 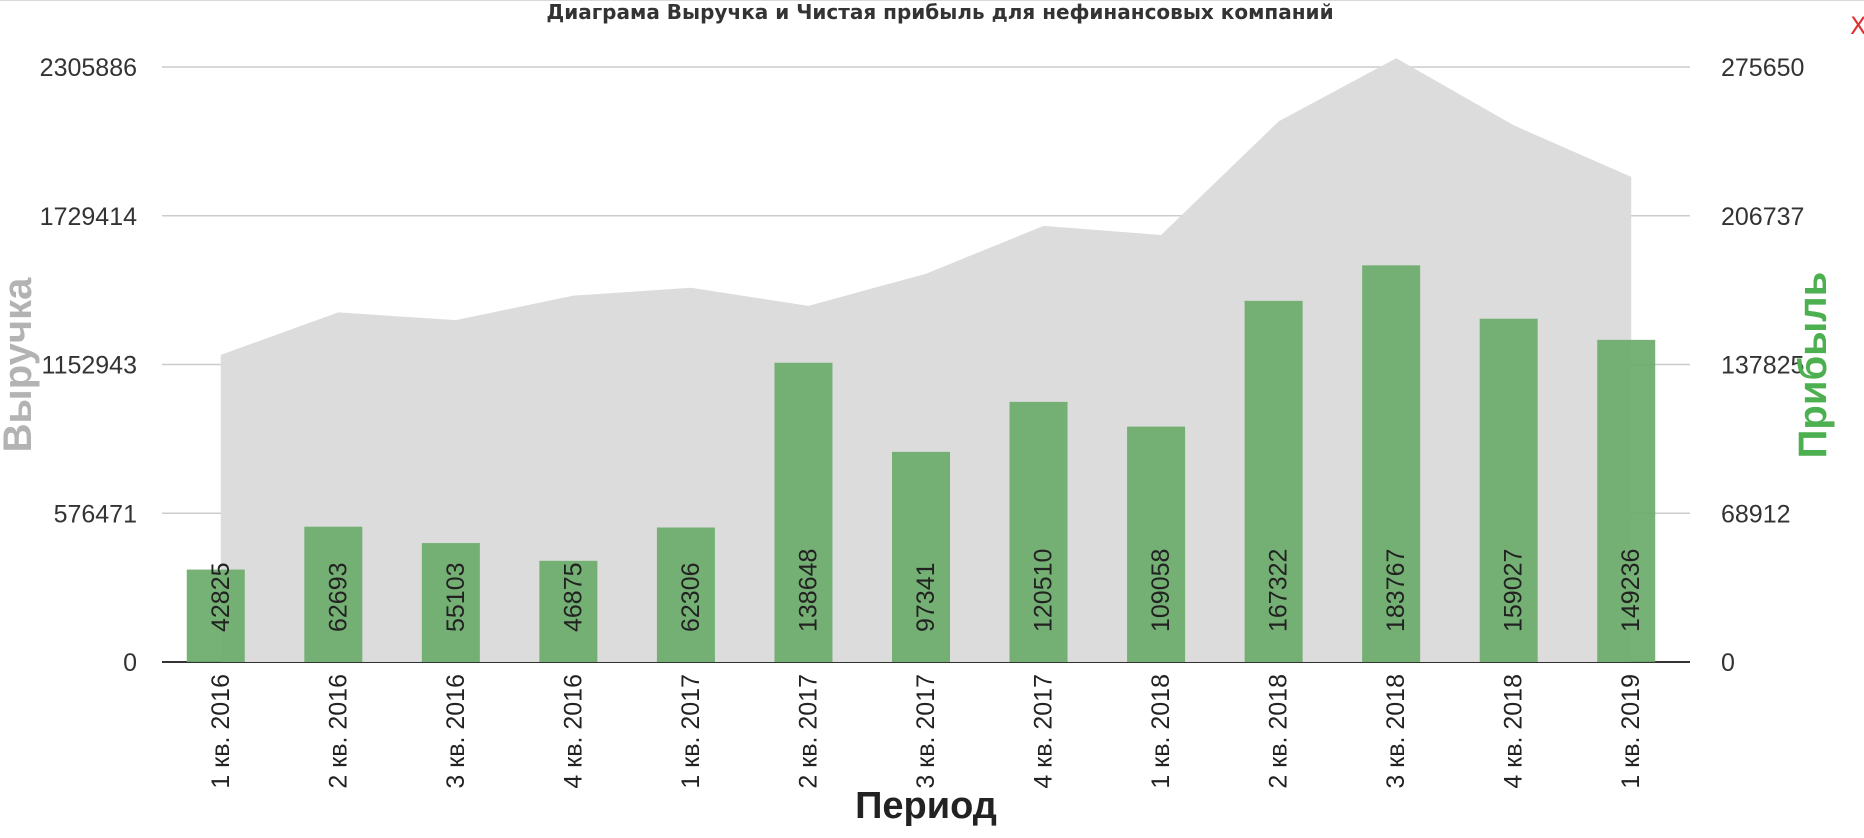 What do you see at coordinates (926, 597) in the screenshot?
I see `bar-value-label: 97341` at bounding box center [926, 597].